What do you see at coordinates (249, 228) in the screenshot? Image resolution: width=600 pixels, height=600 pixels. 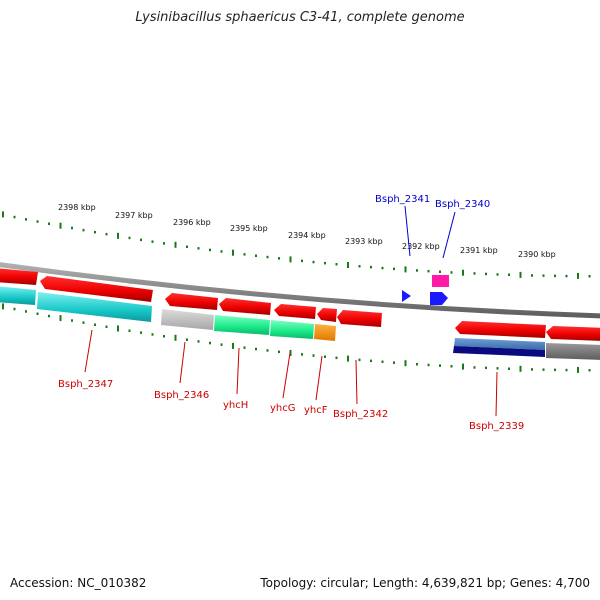 I see `ruler-label: 2395 kbp` at bounding box center [249, 228].